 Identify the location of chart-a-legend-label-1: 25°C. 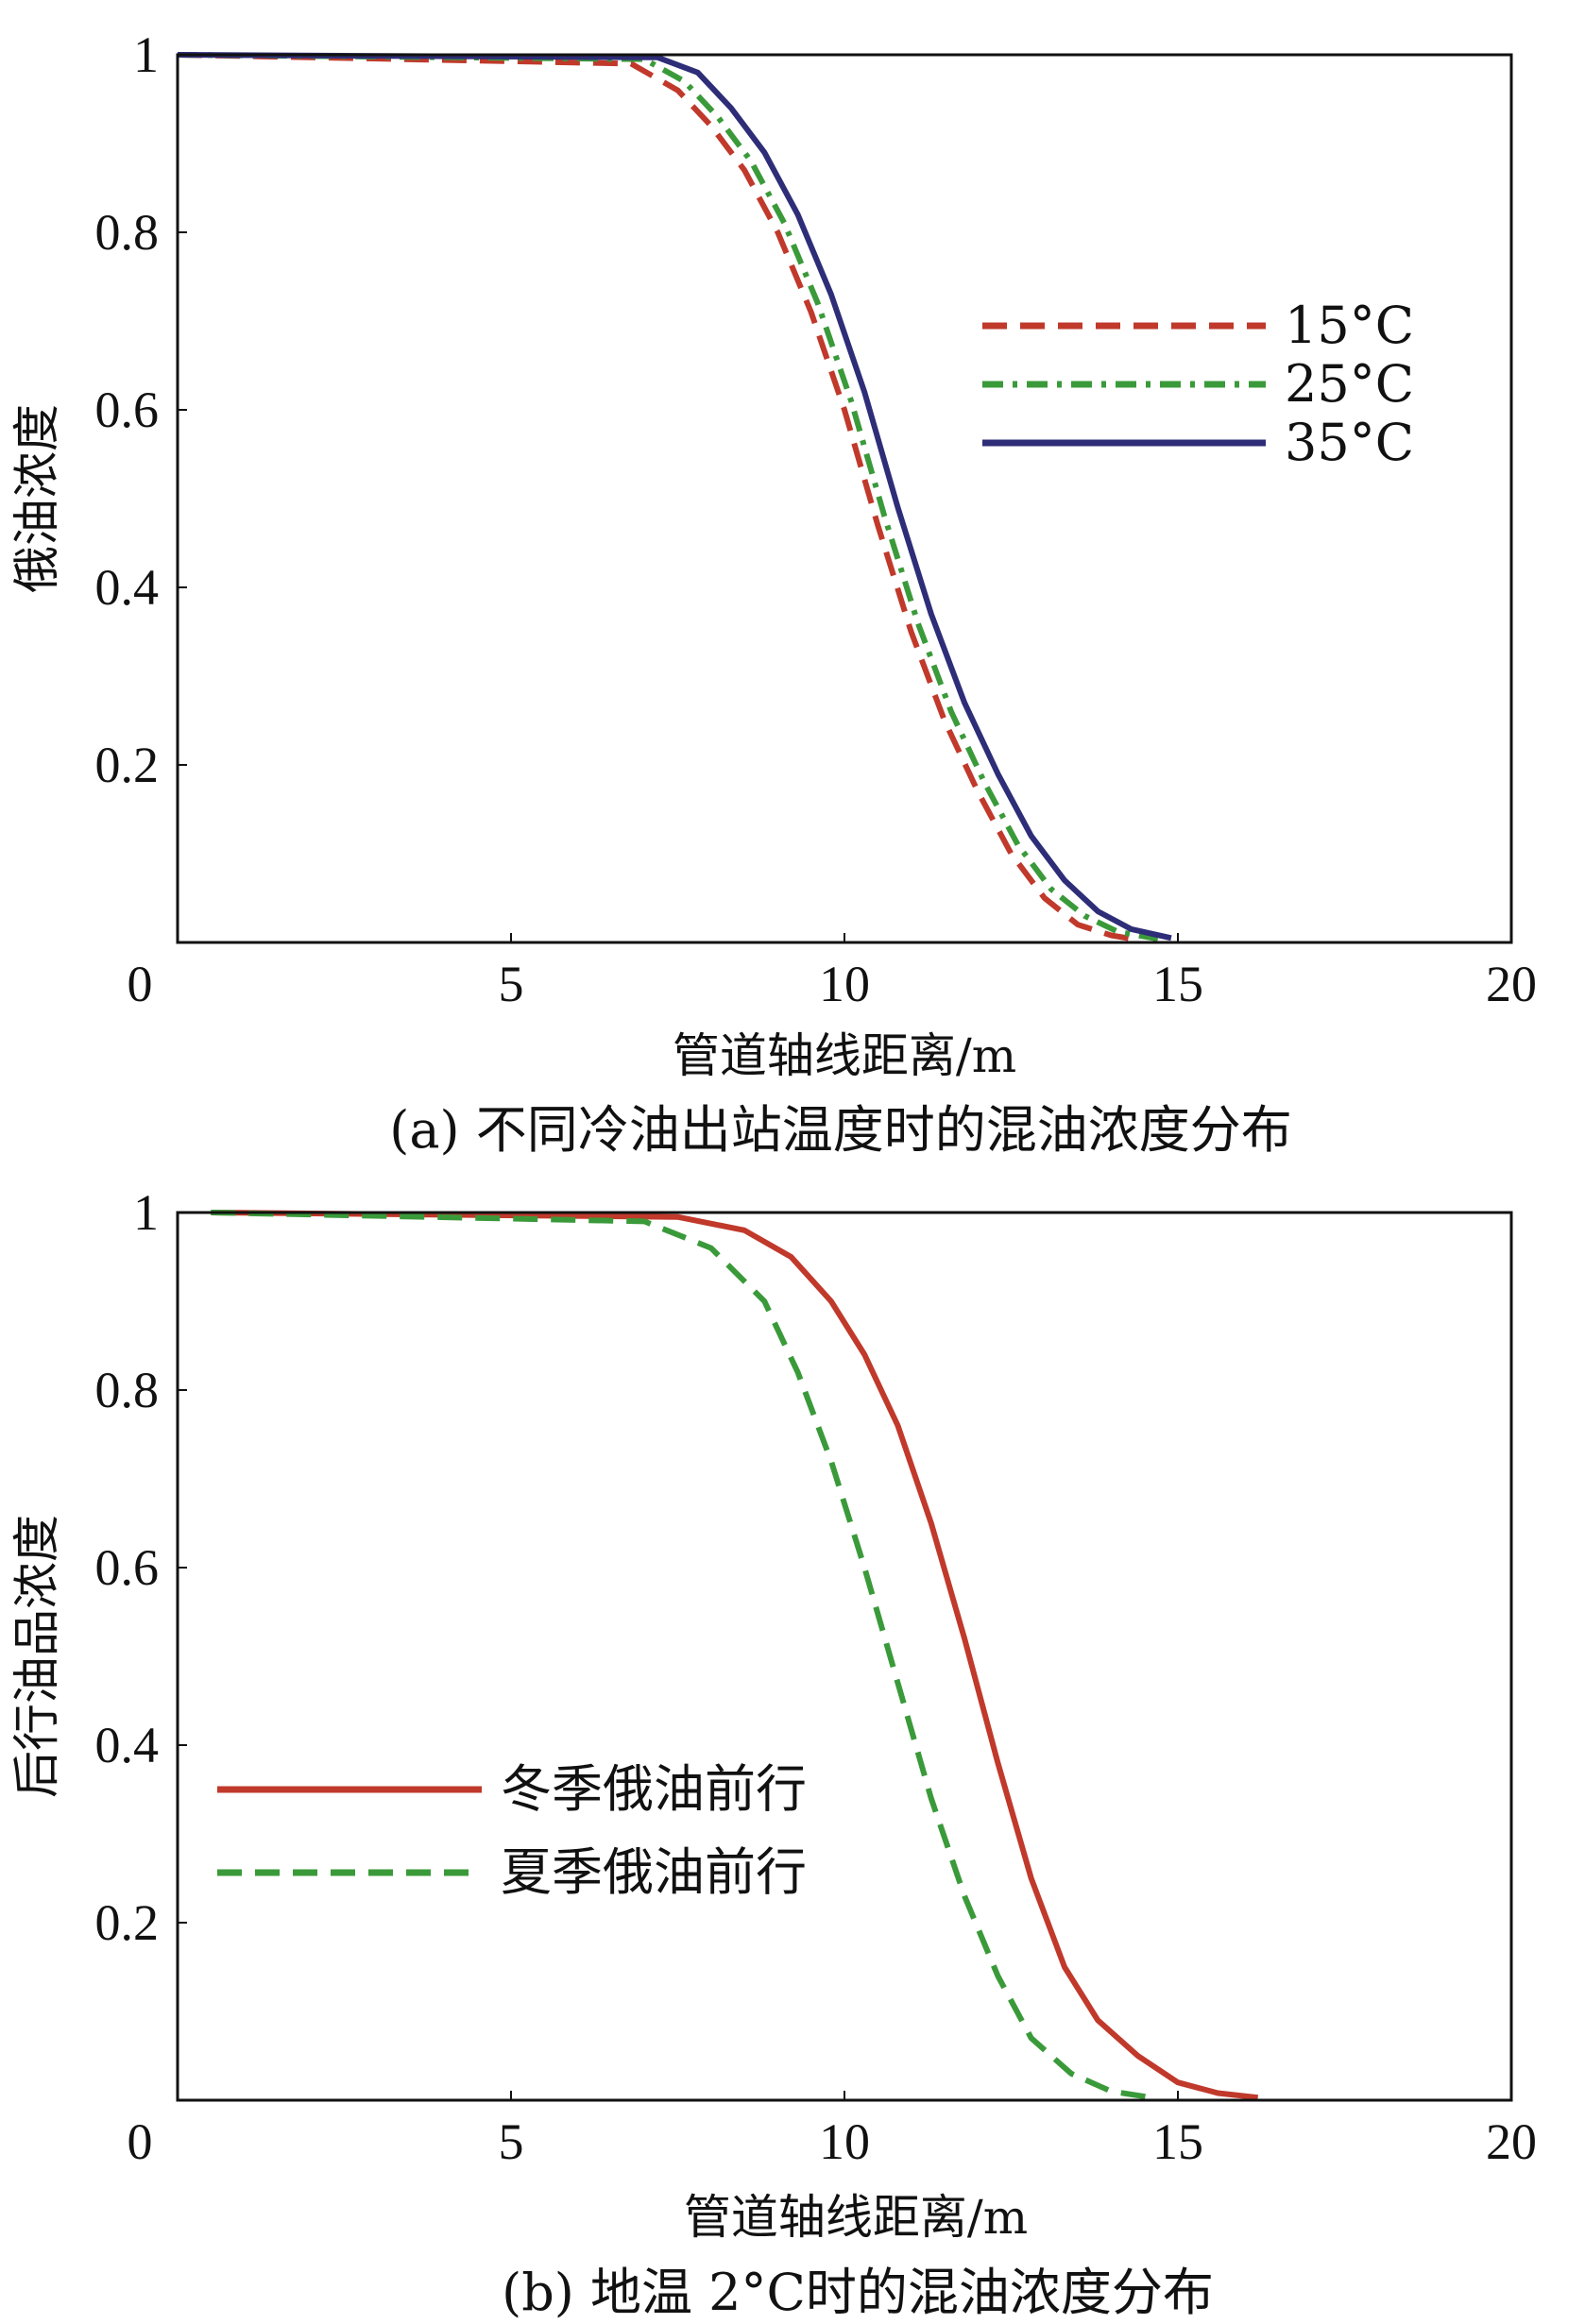
(1349, 384).